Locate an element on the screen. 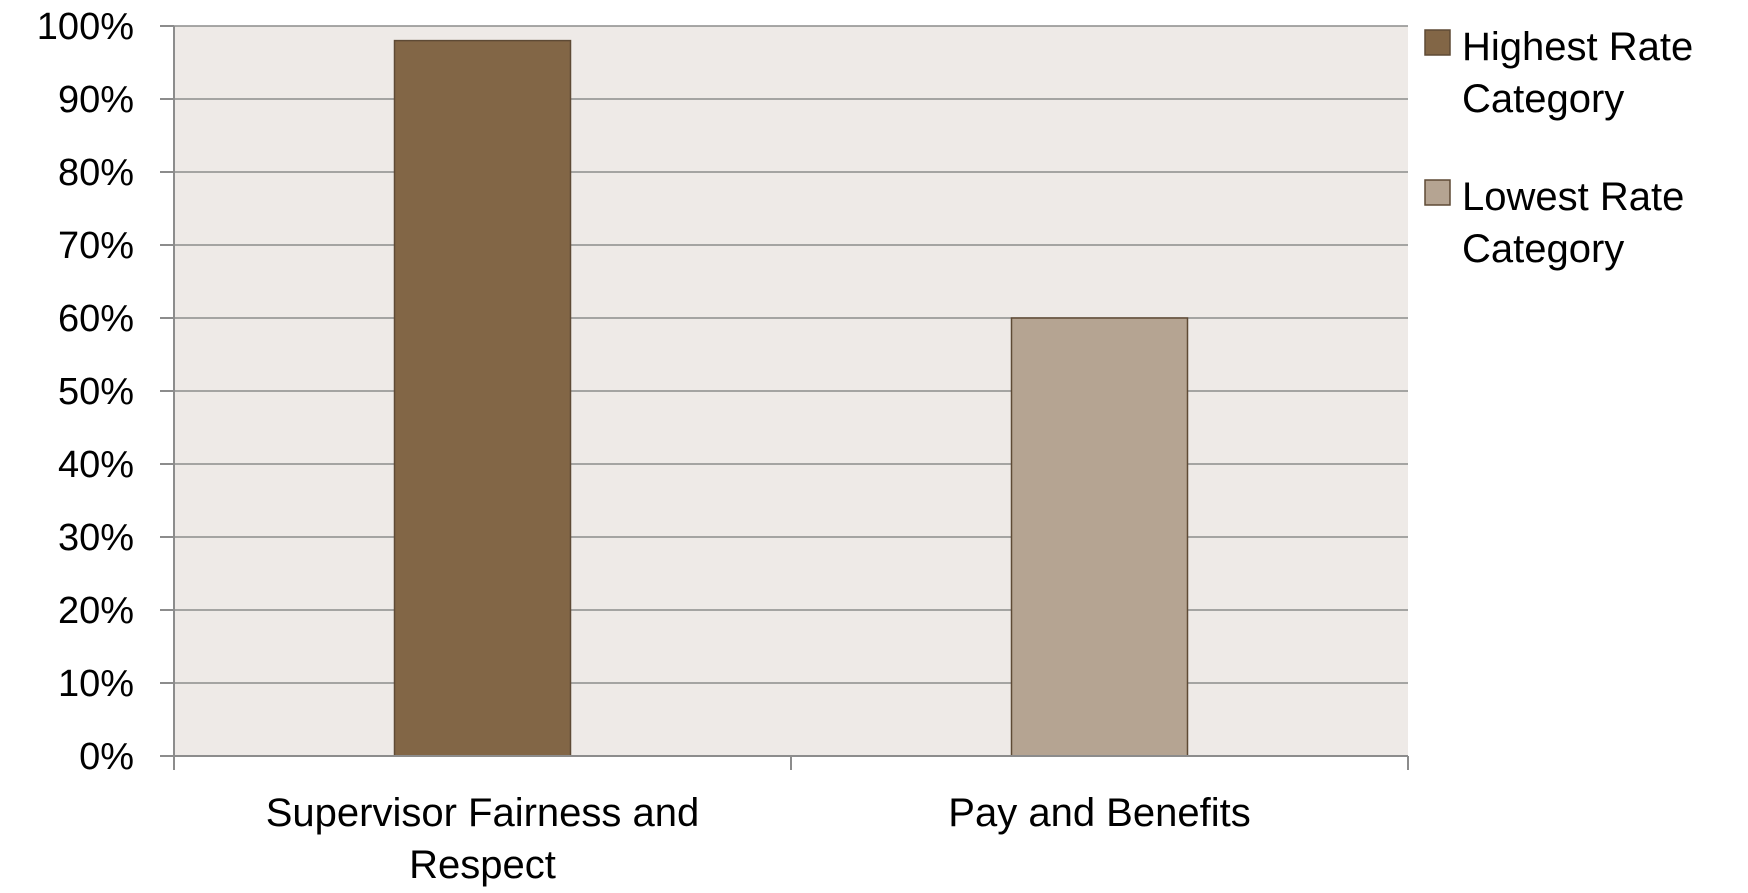 The image size is (1748, 893). legend: Highest Rate Category Lowest Rate Category is located at coordinates (1558, 148).